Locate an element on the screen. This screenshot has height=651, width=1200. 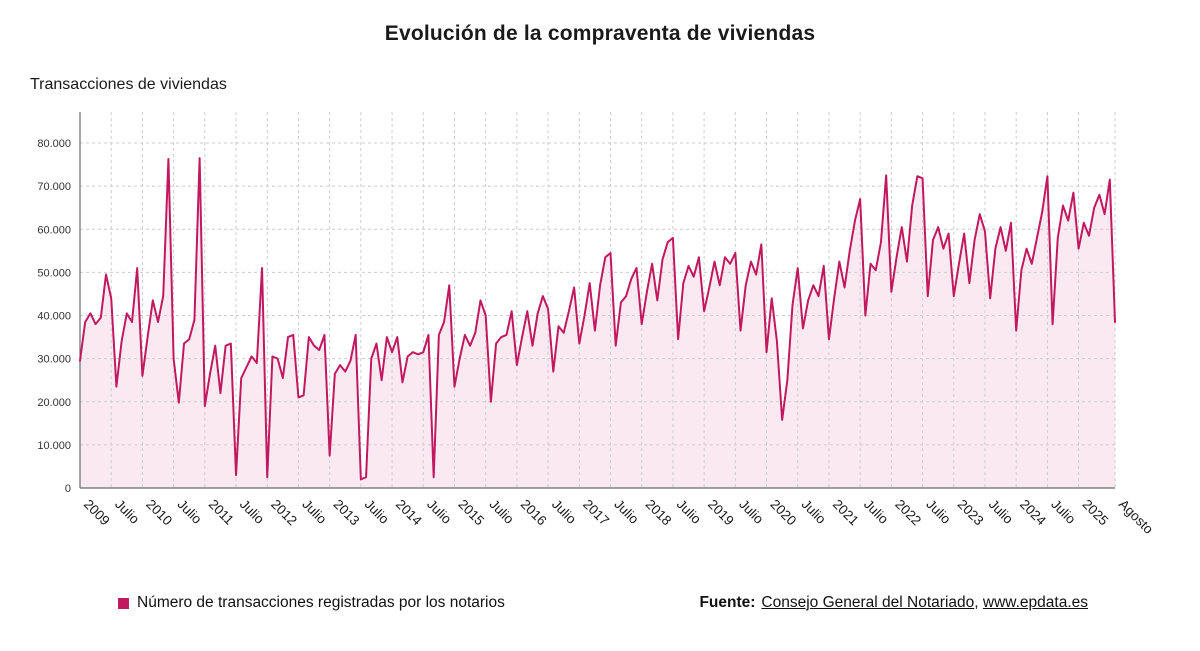
x-tick-label: 2013 is located at coordinates (347, 513).